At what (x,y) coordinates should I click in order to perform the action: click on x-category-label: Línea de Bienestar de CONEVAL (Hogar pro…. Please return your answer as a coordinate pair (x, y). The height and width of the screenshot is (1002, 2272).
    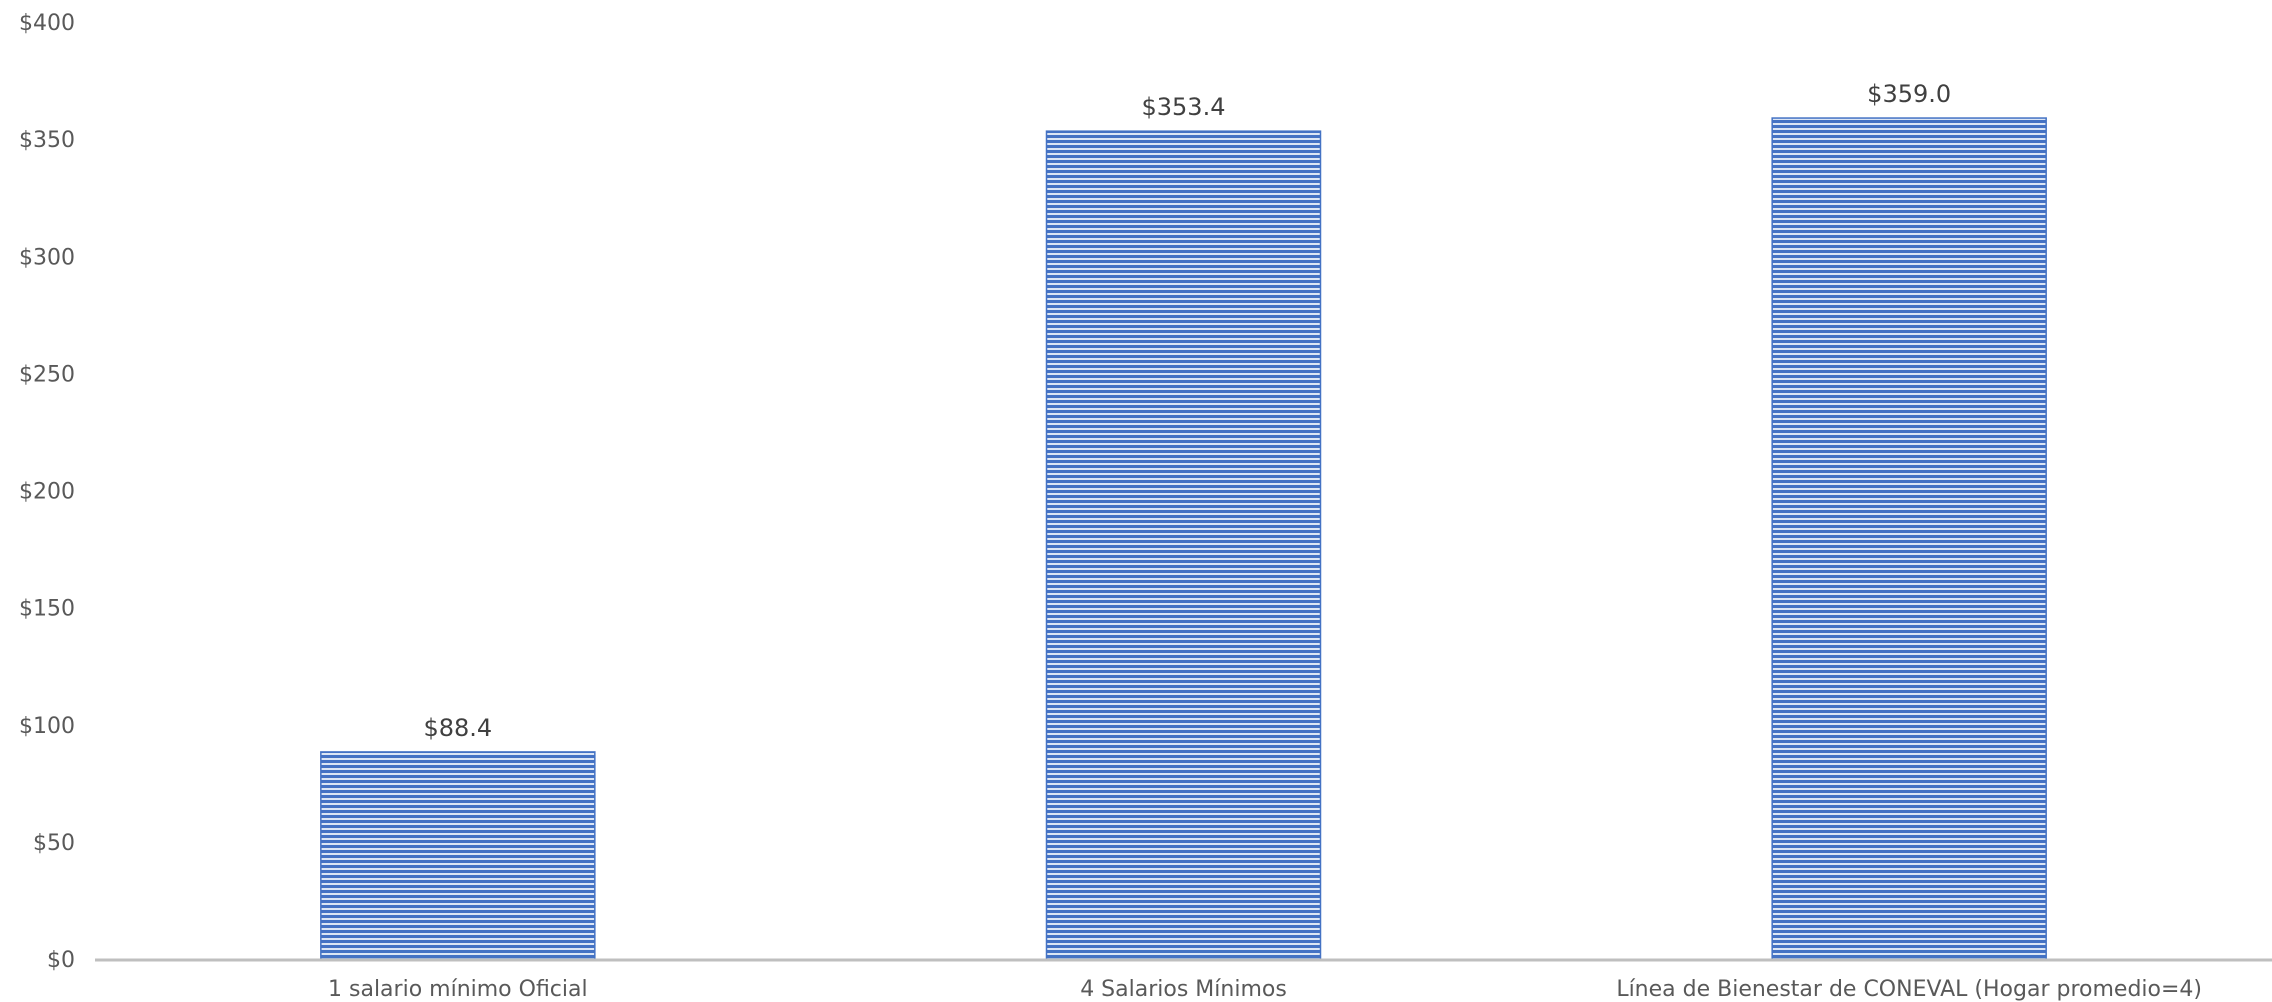
    Looking at the image, I should click on (1909, 989).